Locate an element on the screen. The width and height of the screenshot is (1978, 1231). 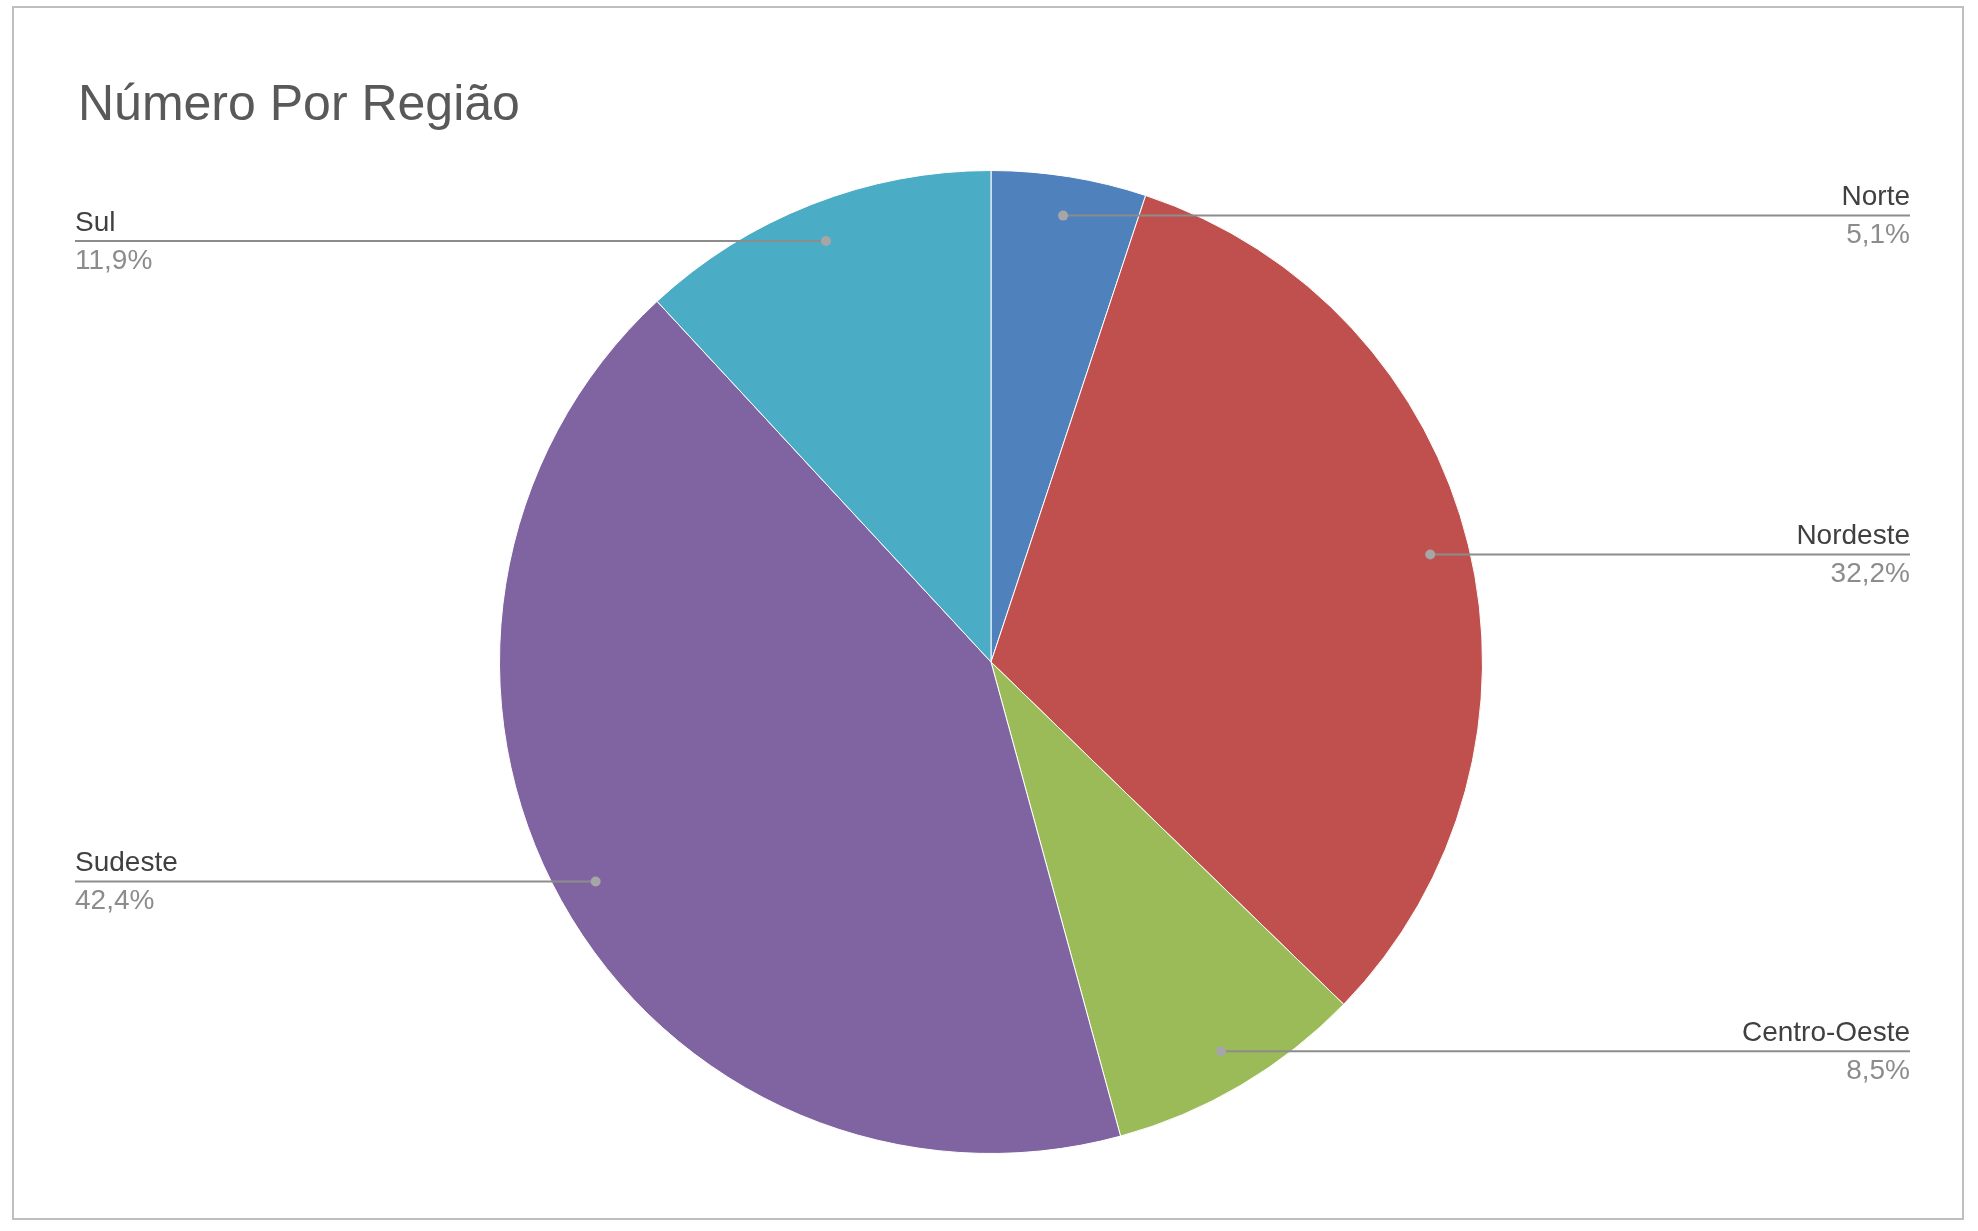
data-label: 42,4% is located at coordinates (115, 900).